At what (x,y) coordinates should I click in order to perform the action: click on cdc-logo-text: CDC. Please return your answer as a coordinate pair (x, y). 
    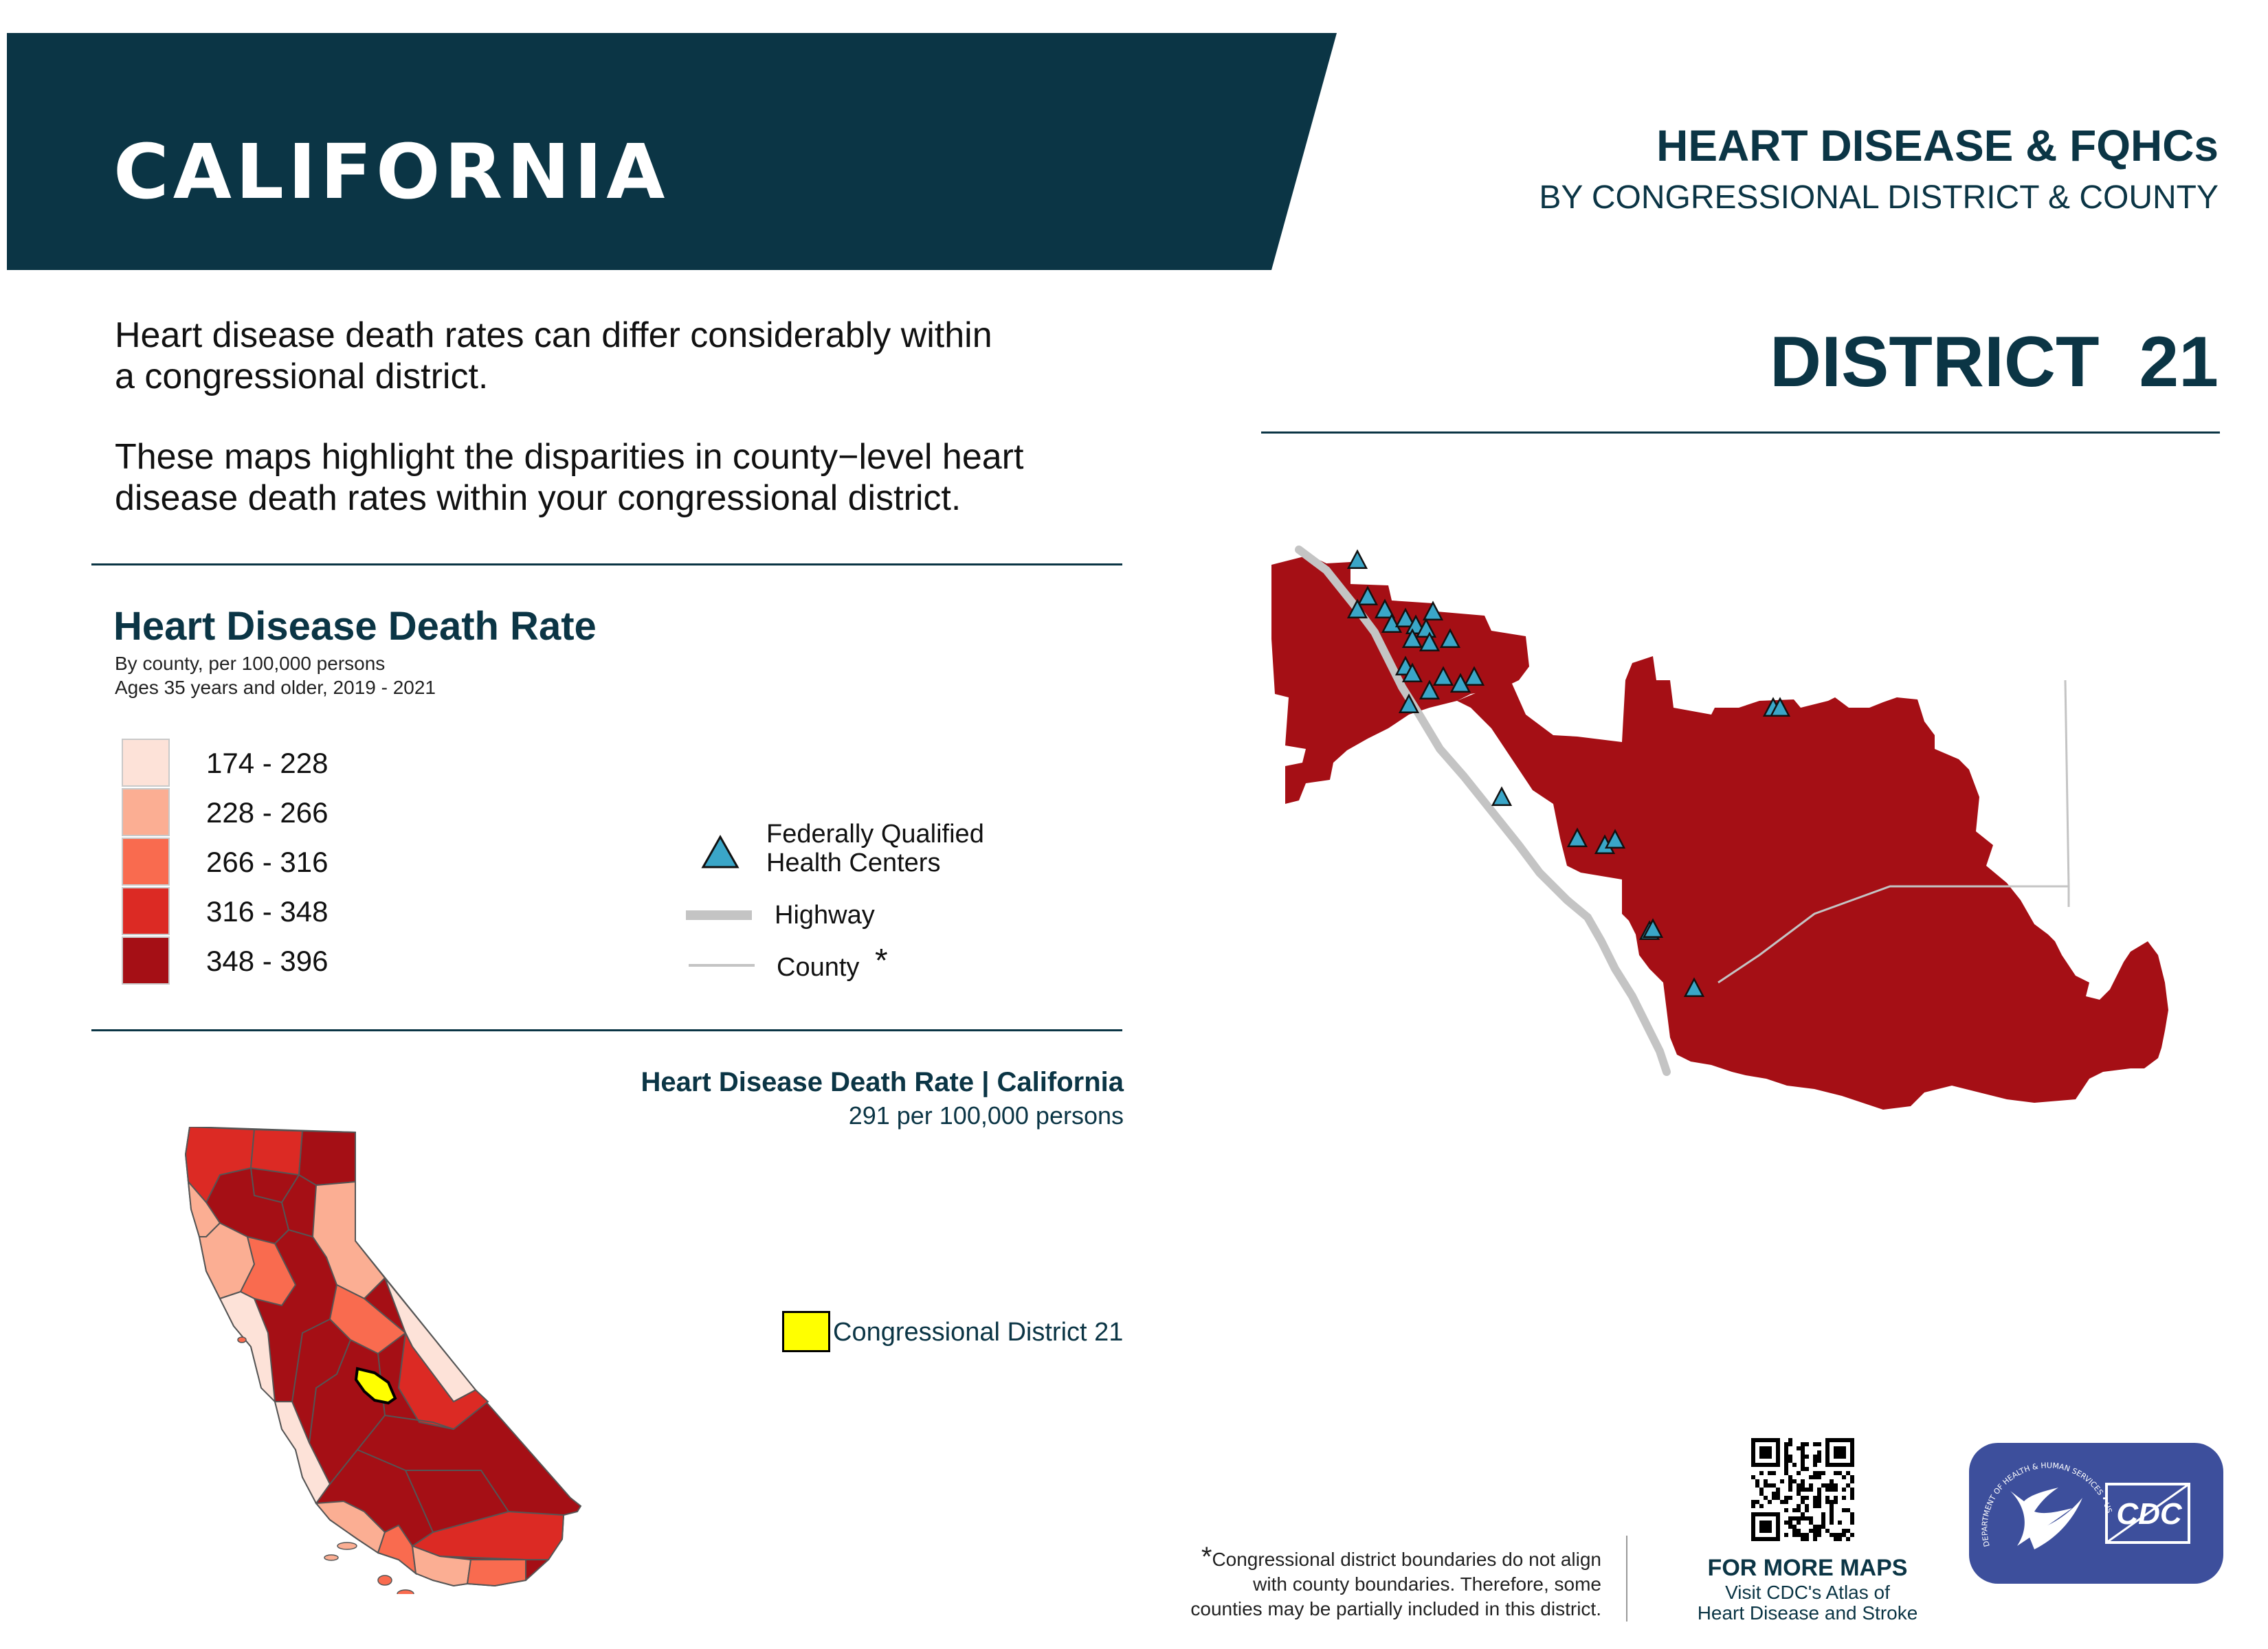
    Looking at the image, I should click on (2149, 1514).